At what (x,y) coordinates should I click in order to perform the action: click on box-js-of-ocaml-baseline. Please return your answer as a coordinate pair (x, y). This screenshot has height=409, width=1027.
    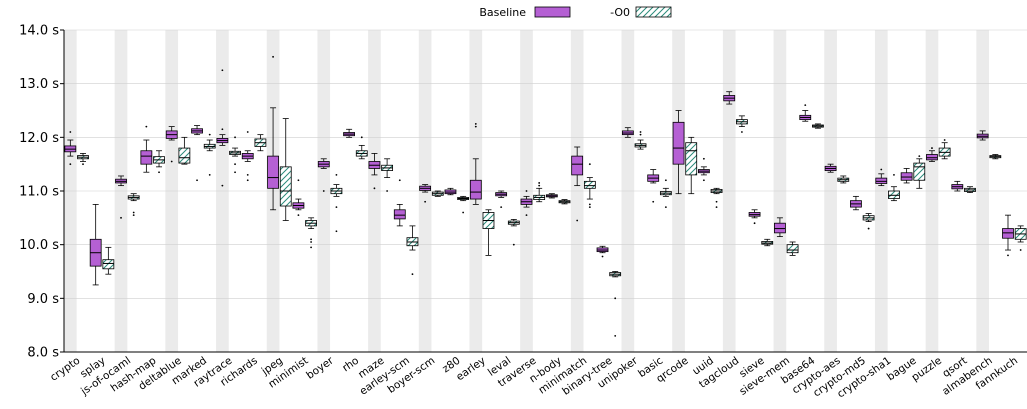
    Looking at the image, I should click on (121, 197).